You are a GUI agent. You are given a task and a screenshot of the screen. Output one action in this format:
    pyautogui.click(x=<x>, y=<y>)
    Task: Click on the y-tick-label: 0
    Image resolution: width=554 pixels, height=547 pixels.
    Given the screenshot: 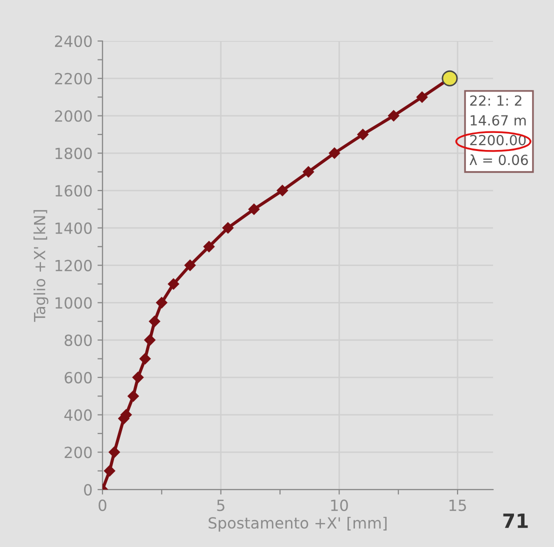 What is the action you would take?
    pyautogui.click(x=88, y=490)
    